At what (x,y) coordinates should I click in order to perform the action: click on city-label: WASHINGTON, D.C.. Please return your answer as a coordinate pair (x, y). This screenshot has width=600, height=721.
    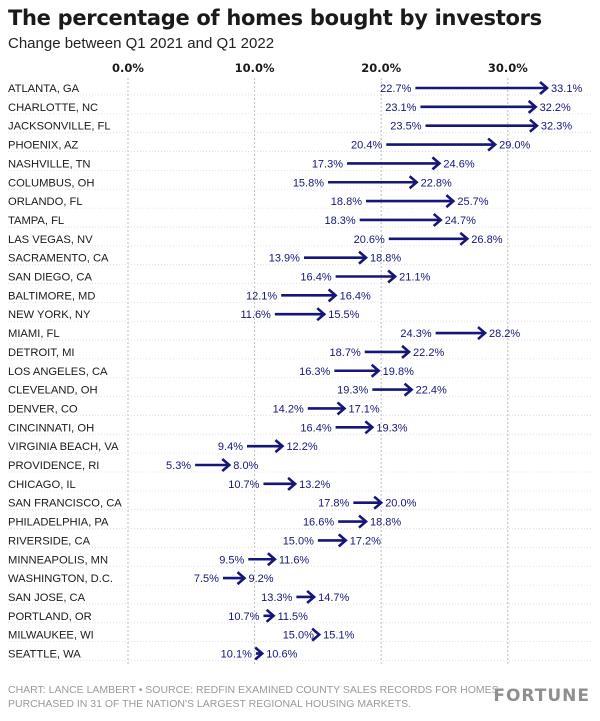
    Looking at the image, I should click on (60, 579).